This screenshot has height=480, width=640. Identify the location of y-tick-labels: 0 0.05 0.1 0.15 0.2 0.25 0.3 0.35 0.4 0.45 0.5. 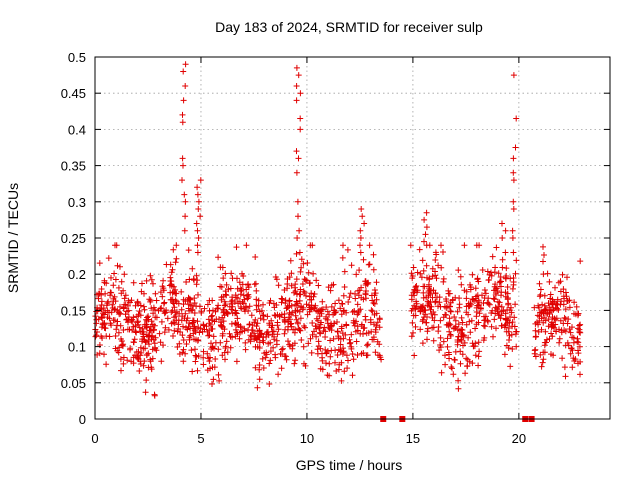
(73, 238).